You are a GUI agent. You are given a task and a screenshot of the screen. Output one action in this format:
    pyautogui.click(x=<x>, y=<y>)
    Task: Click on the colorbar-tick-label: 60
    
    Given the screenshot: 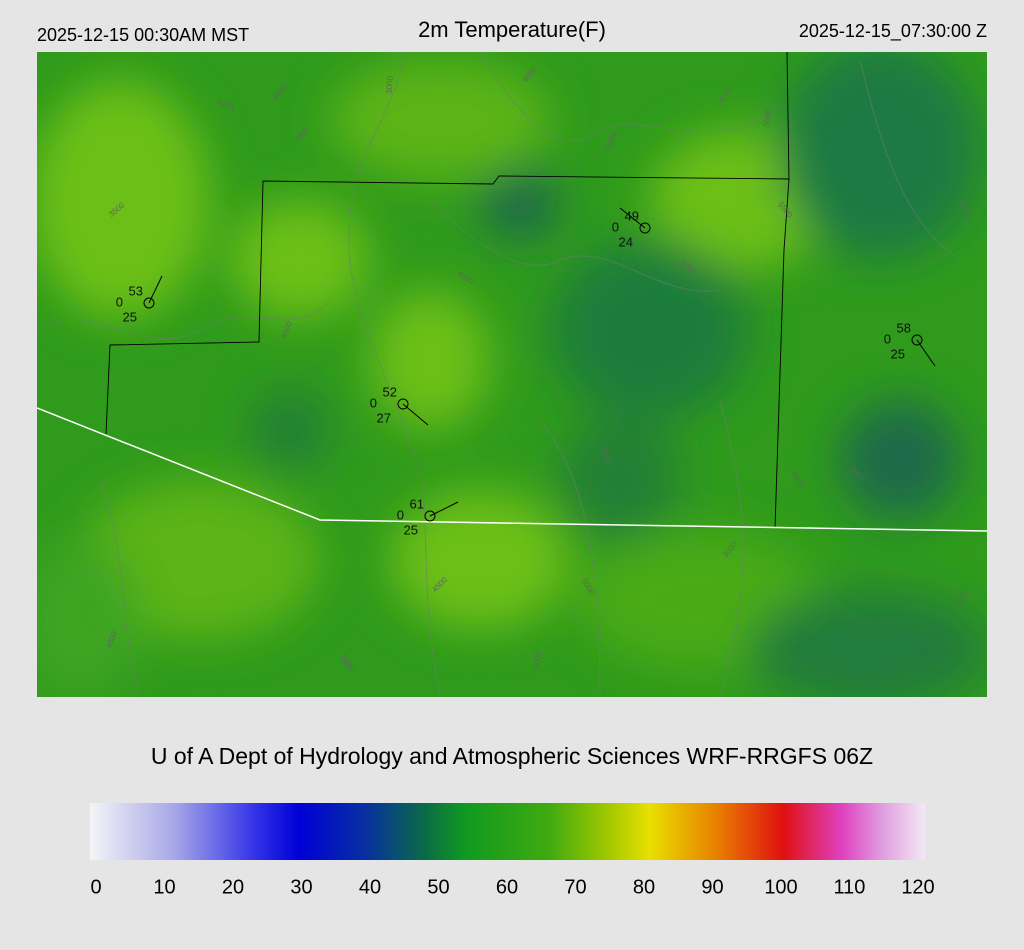 What is the action you would take?
    pyautogui.click(x=507, y=887)
    